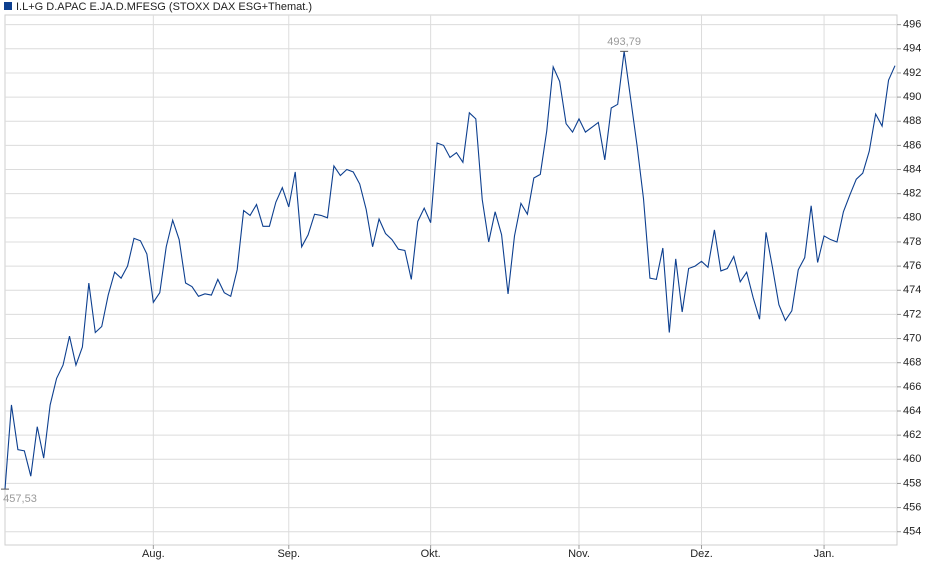 This screenshot has width=940, height=579. What do you see at coordinates (912, 290) in the screenshot?
I see `y-tick-label: 474` at bounding box center [912, 290].